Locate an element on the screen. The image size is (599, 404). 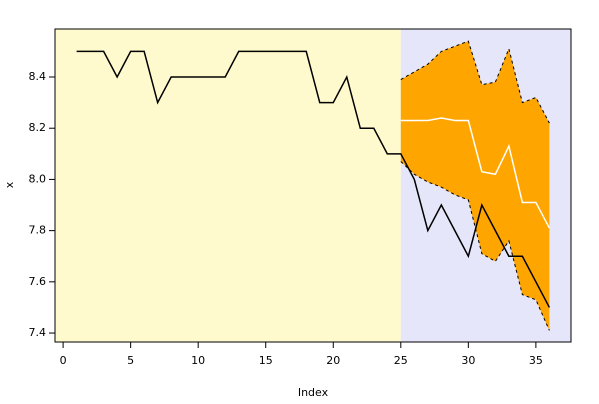
y-tick-label: 7.4 is located at coordinates (38, 332).